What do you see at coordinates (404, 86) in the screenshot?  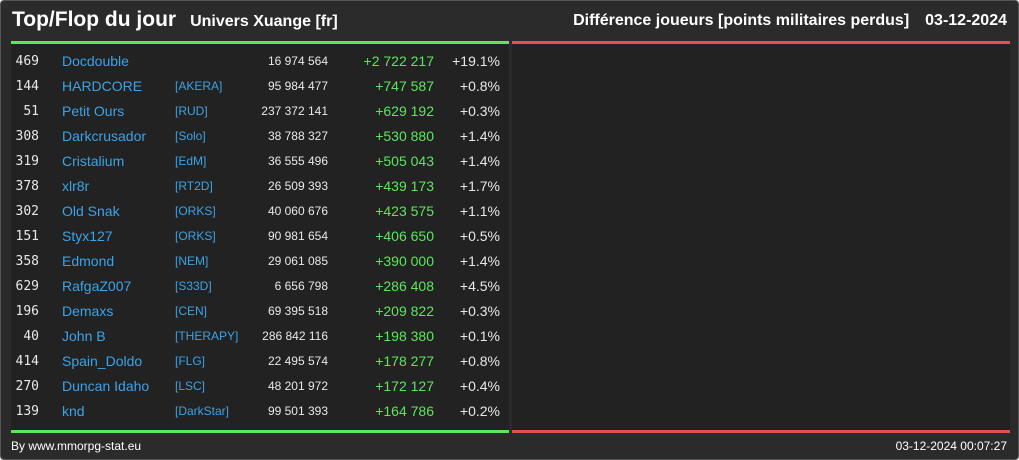 I see `diff-cell: +747 587` at bounding box center [404, 86].